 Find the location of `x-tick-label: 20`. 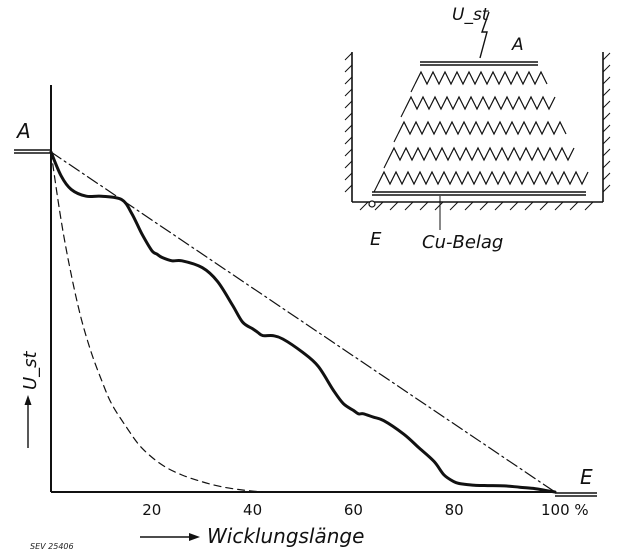

x-tick-label: 20 is located at coordinates (151, 510).